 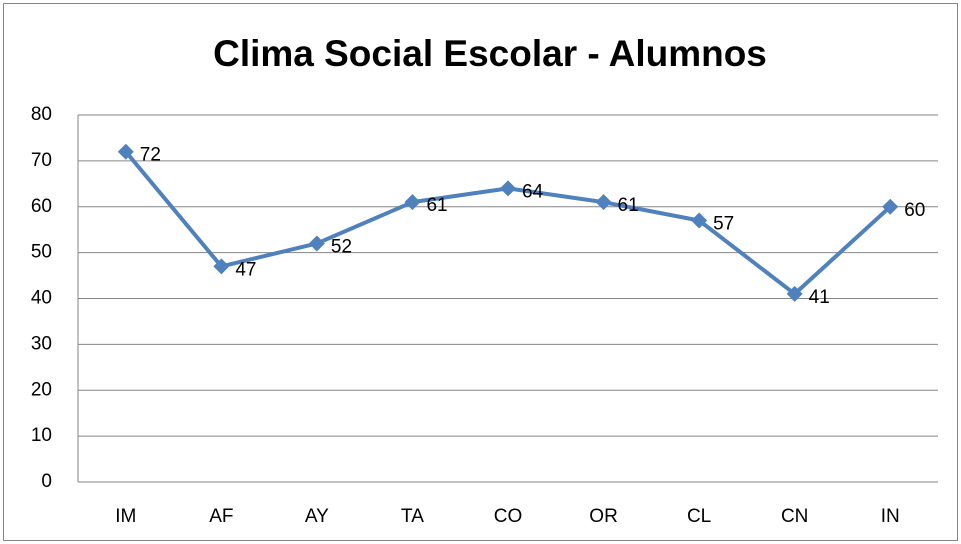 I want to click on x-tick-label: CL, so click(x=699, y=516).